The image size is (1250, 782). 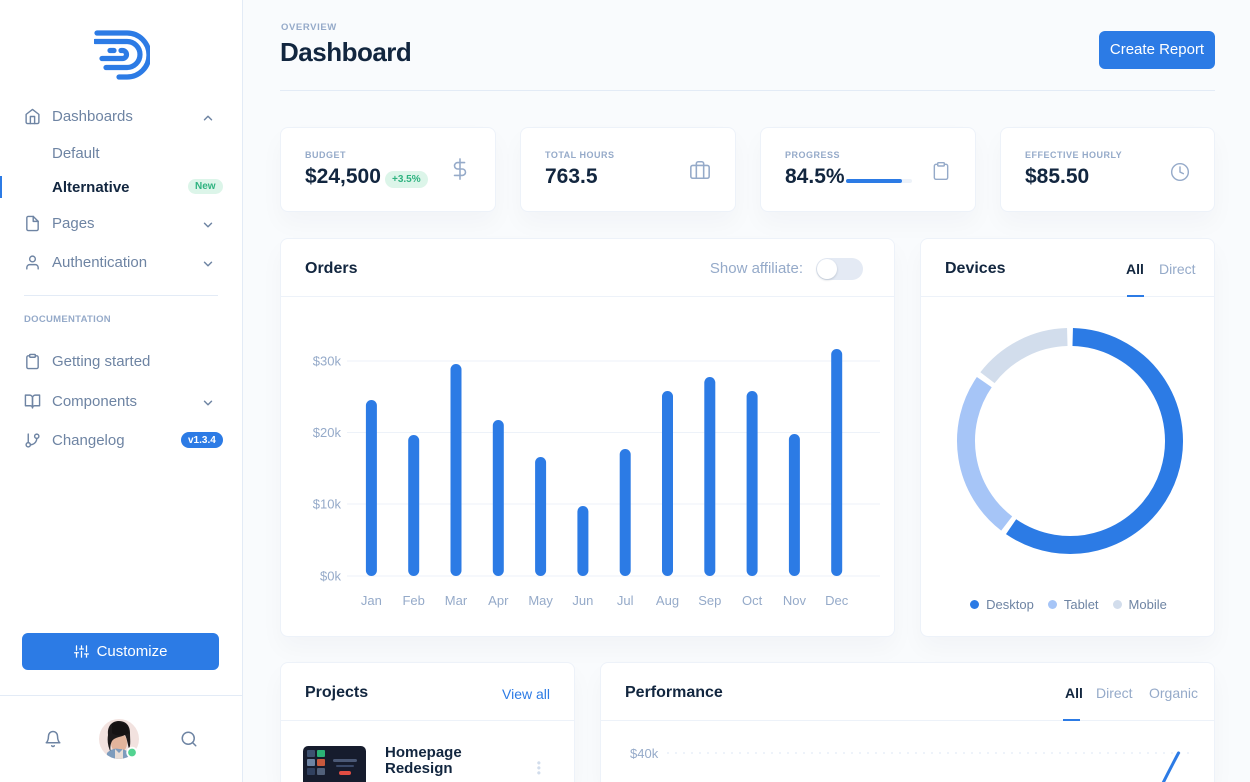 I want to click on svg-text: Oct, so click(x=752, y=600).